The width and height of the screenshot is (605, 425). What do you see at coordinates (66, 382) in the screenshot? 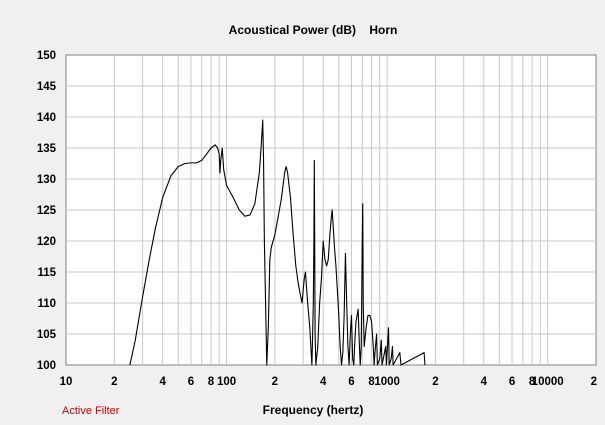
I see `x-tick-label: 10` at bounding box center [66, 382].